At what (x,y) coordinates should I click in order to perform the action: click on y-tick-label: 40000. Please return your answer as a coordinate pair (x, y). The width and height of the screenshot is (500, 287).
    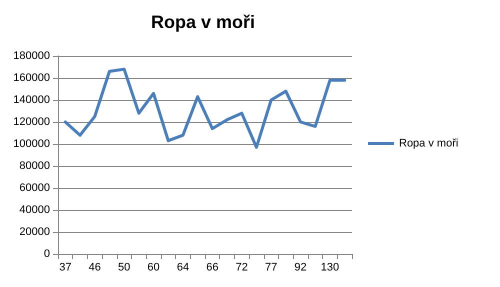
    Looking at the image, I should click on (34, 210).